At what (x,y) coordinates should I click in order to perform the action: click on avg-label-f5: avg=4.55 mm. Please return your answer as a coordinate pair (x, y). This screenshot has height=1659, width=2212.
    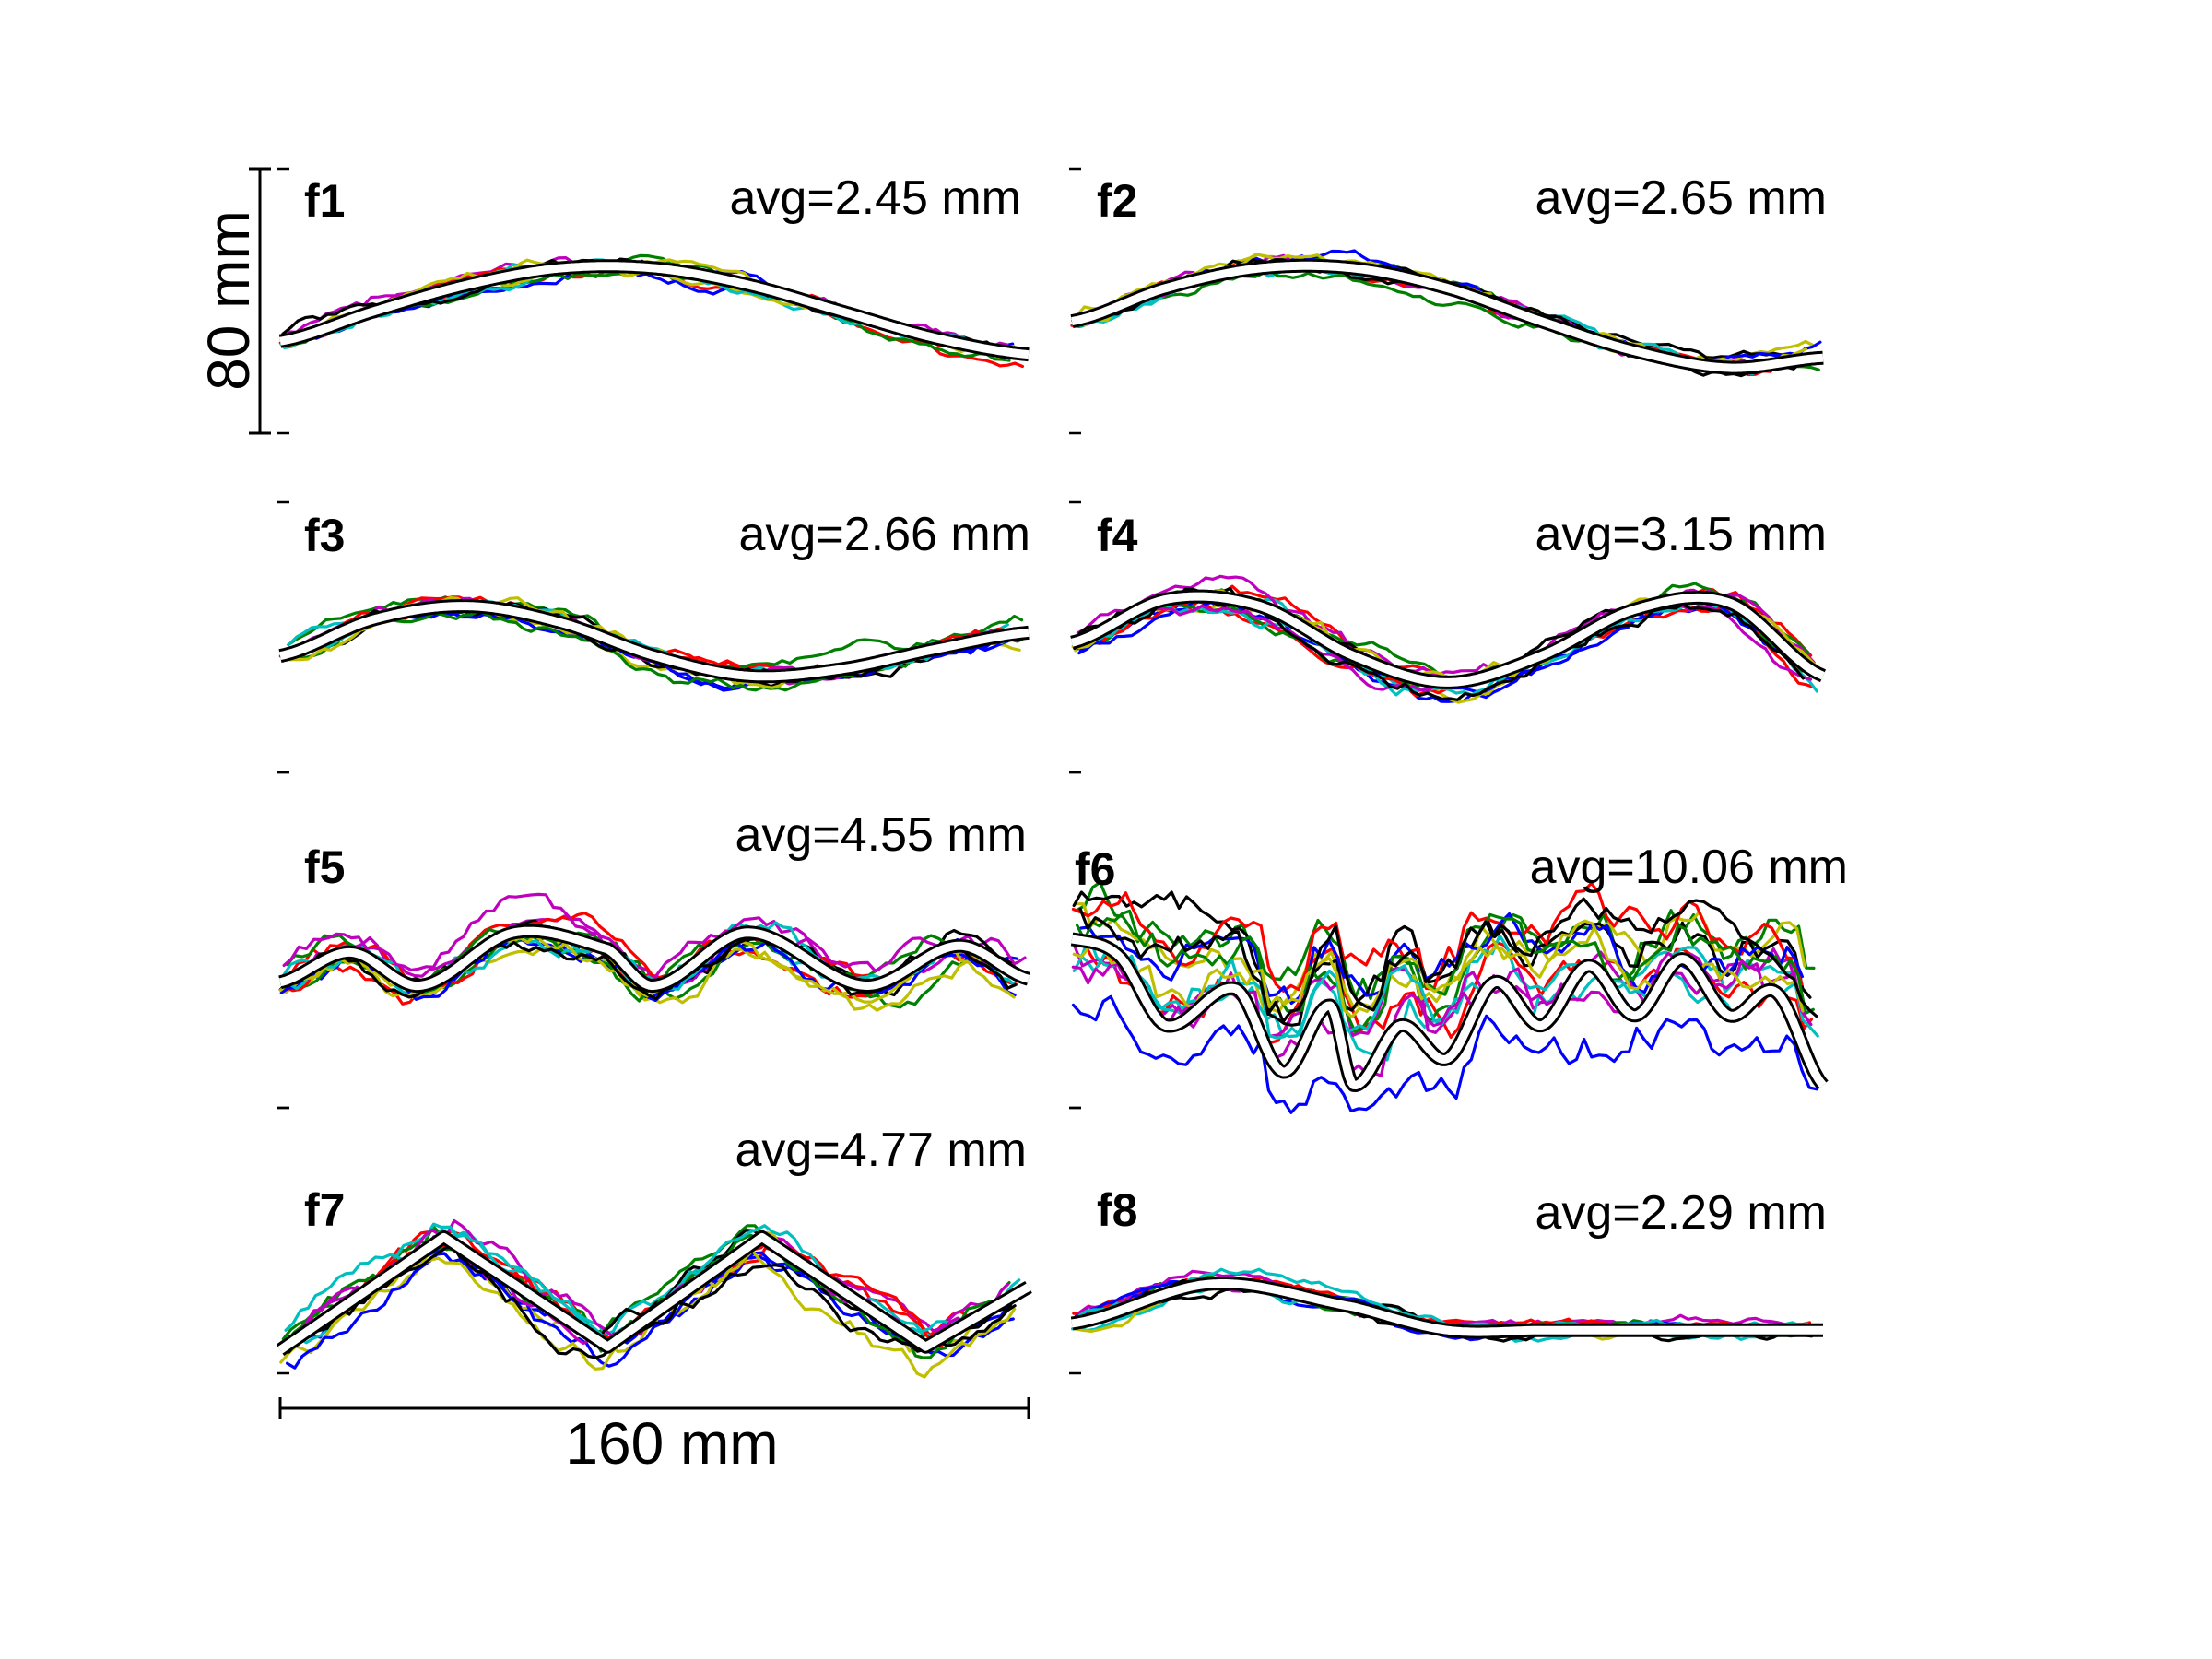
    Looking at the image, I should click on (881, 835).